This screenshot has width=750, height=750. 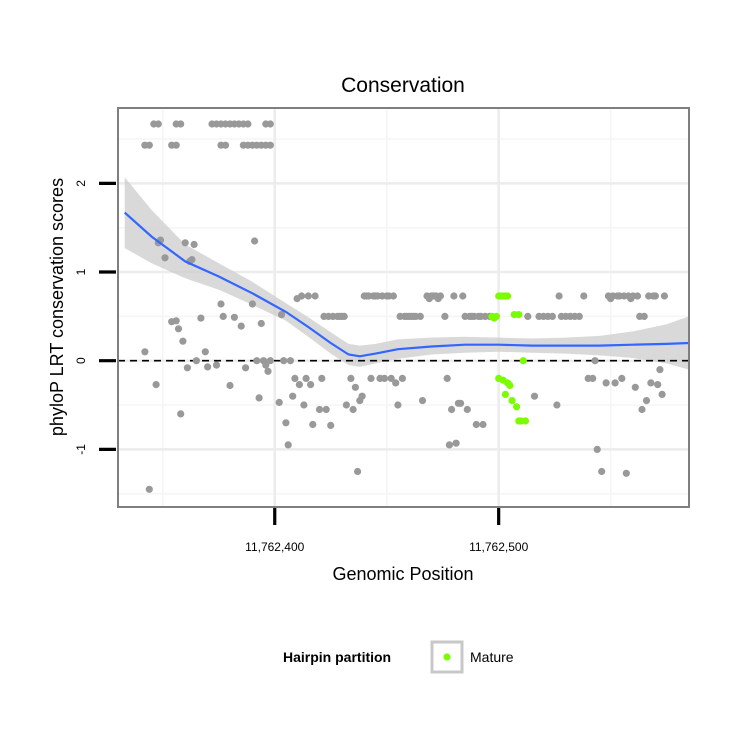 I want to click on y-tick-label: 1, so click(x=81, y=271).